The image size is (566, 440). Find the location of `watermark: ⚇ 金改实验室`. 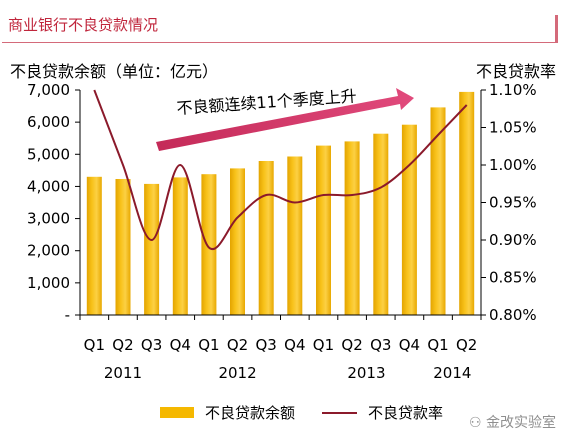

watermark: ⚇ 金改实验室 is located at coordinates (512, 422).